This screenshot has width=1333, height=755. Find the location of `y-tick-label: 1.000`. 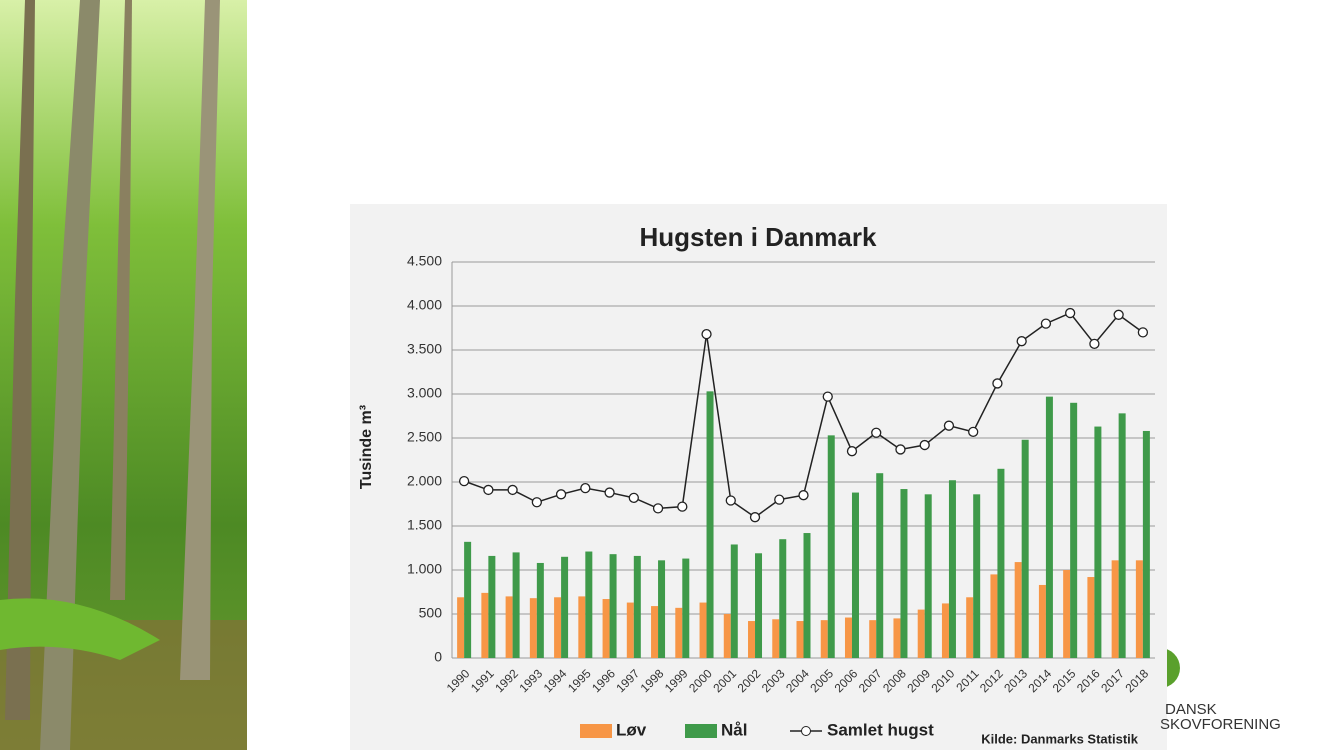

y-tick-label: 1.000 is located at coordinates (424, 569).